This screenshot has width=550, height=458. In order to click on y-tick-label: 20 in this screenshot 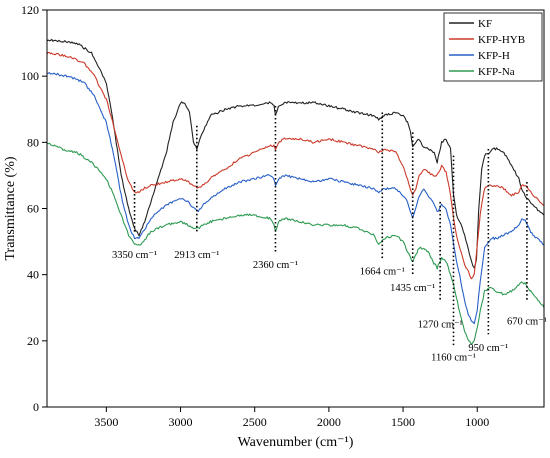, I will do `click(33, 341)`.